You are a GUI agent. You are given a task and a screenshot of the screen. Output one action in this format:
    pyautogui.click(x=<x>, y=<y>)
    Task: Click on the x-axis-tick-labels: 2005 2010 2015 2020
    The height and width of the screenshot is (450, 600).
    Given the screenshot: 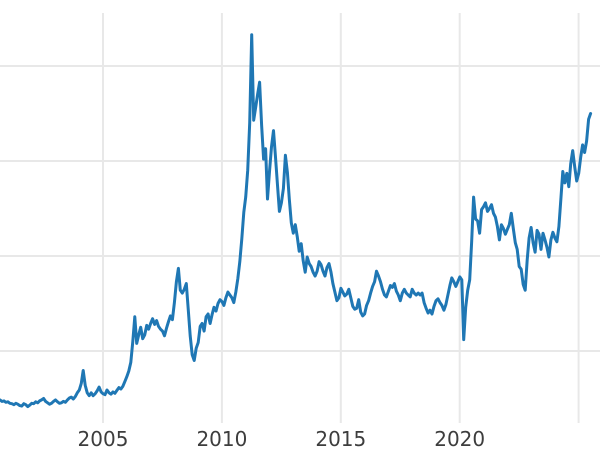 What is the action you would take?
    pyautogui.click(x=282, y=438)
    